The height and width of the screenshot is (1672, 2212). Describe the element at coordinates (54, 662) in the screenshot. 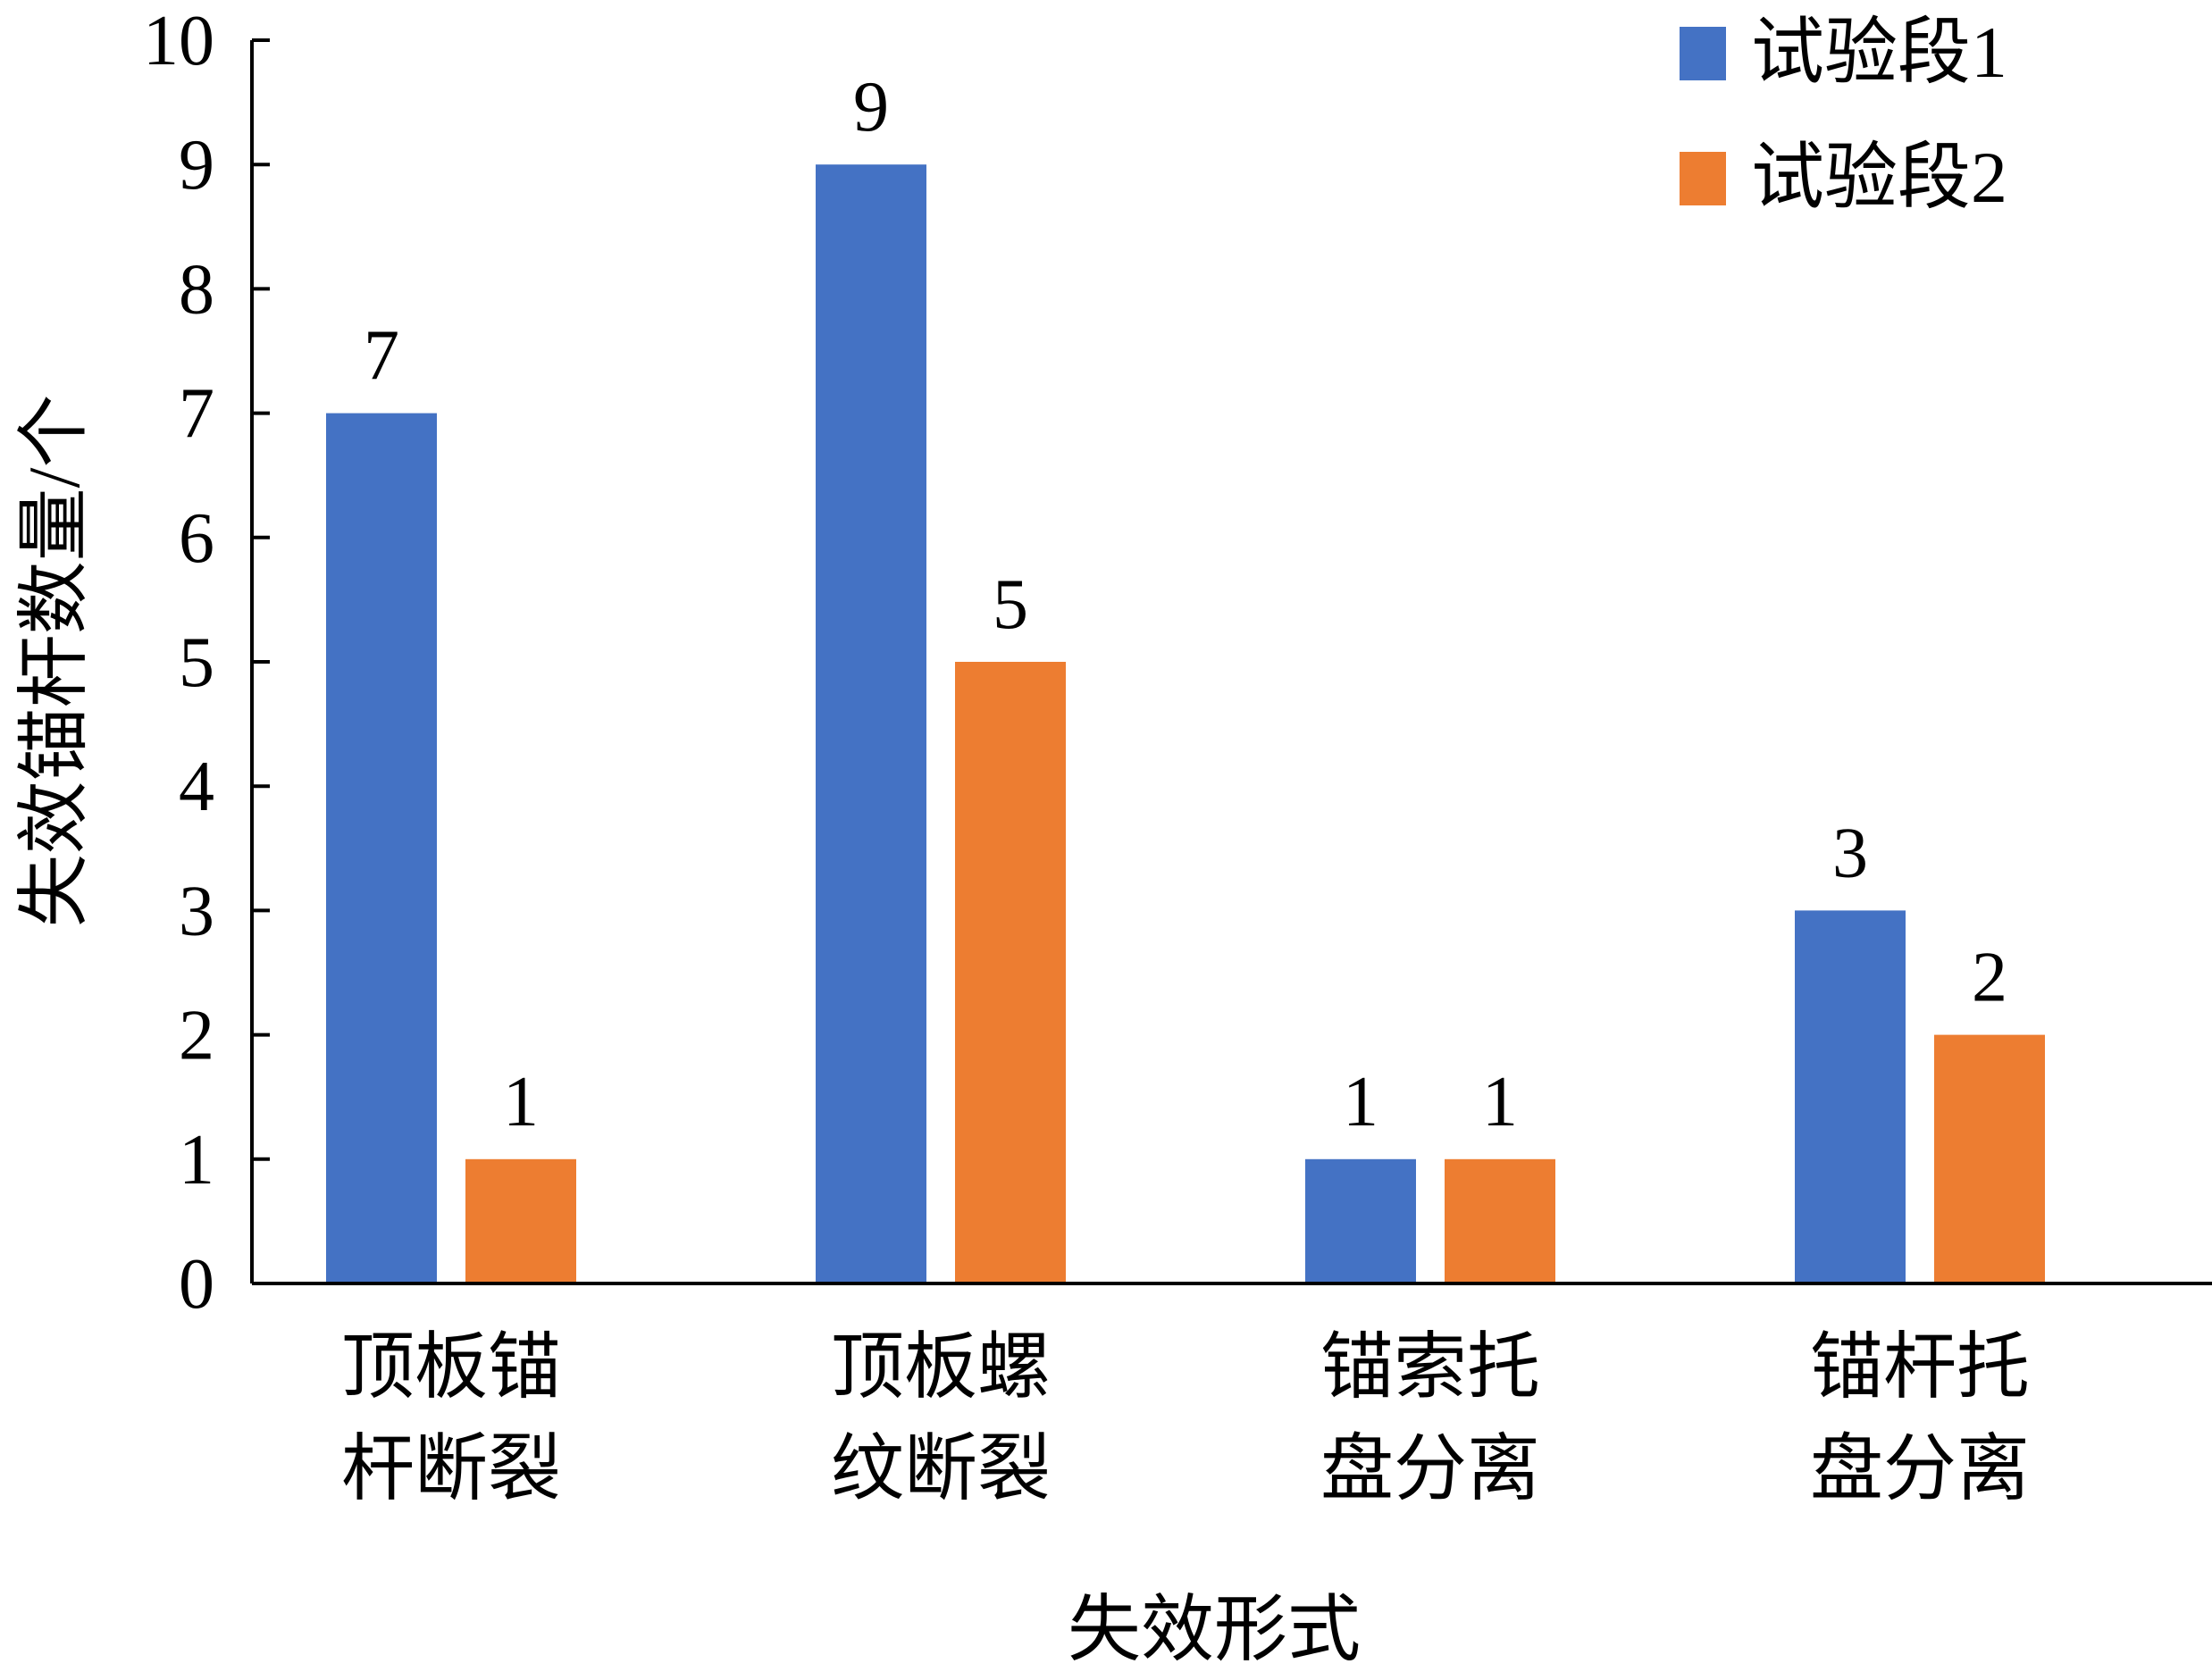

I see `y-axis-title: 失效锚杆数量/个` at that location.